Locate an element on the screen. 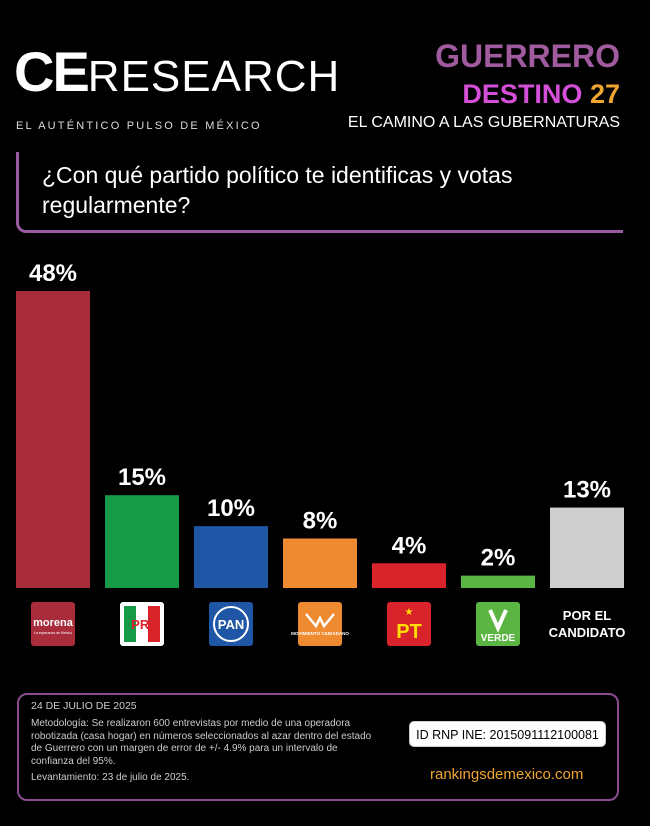 The width and height of the screenshot is (650, 826). party-logo-text: PT is located at coordinates (409, 632).